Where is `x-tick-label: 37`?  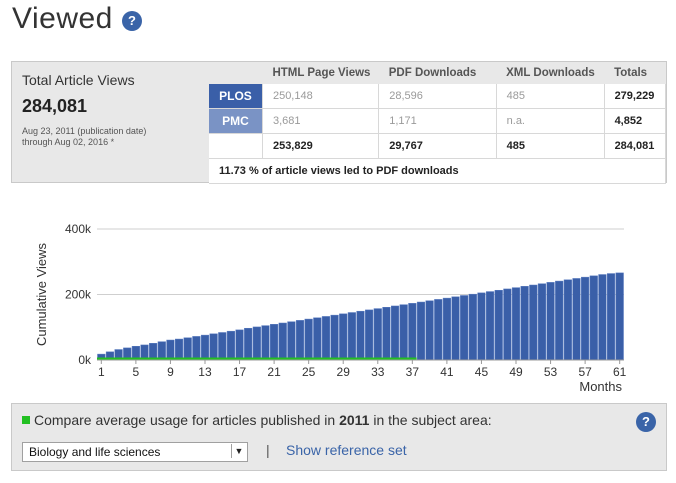 x-tick-label: 37 is located at coordinates (413, 372).